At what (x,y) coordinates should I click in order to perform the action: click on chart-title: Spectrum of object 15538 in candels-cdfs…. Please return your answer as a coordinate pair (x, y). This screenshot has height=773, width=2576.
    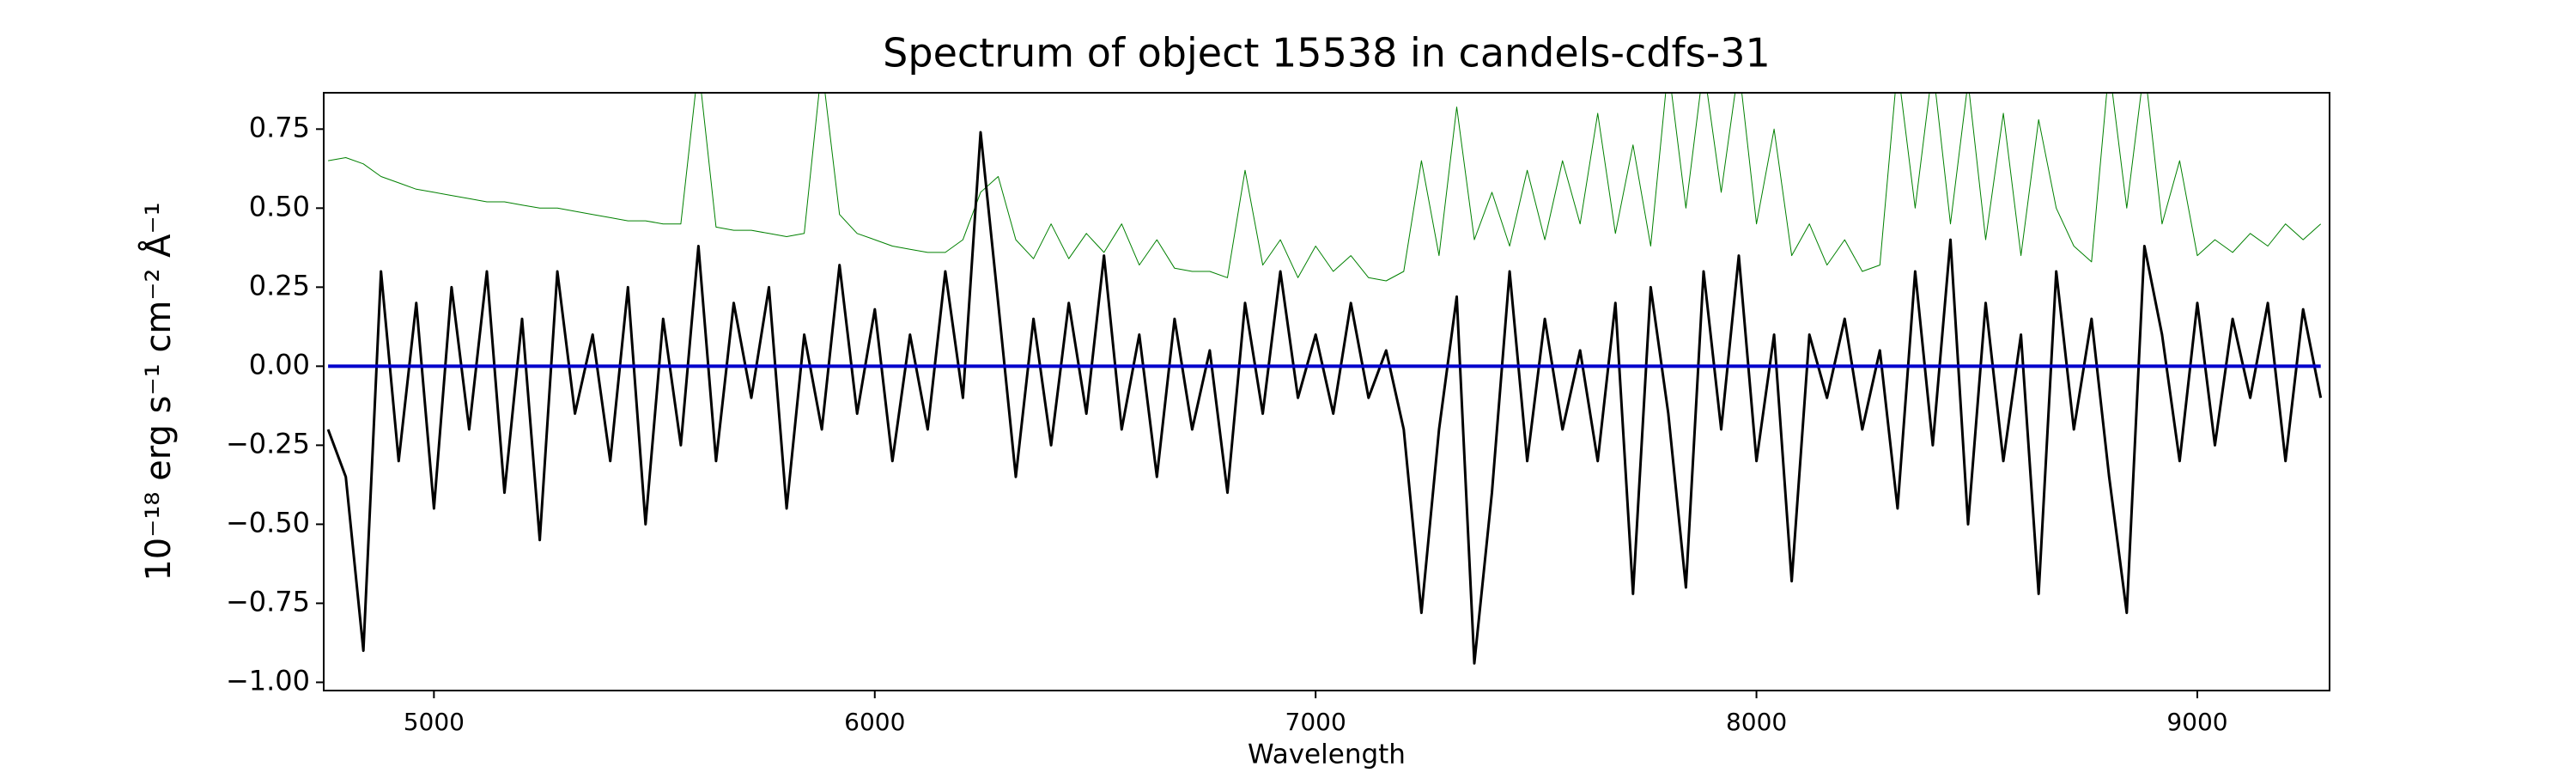
    Looking at the image, I should click on (1327, 53).